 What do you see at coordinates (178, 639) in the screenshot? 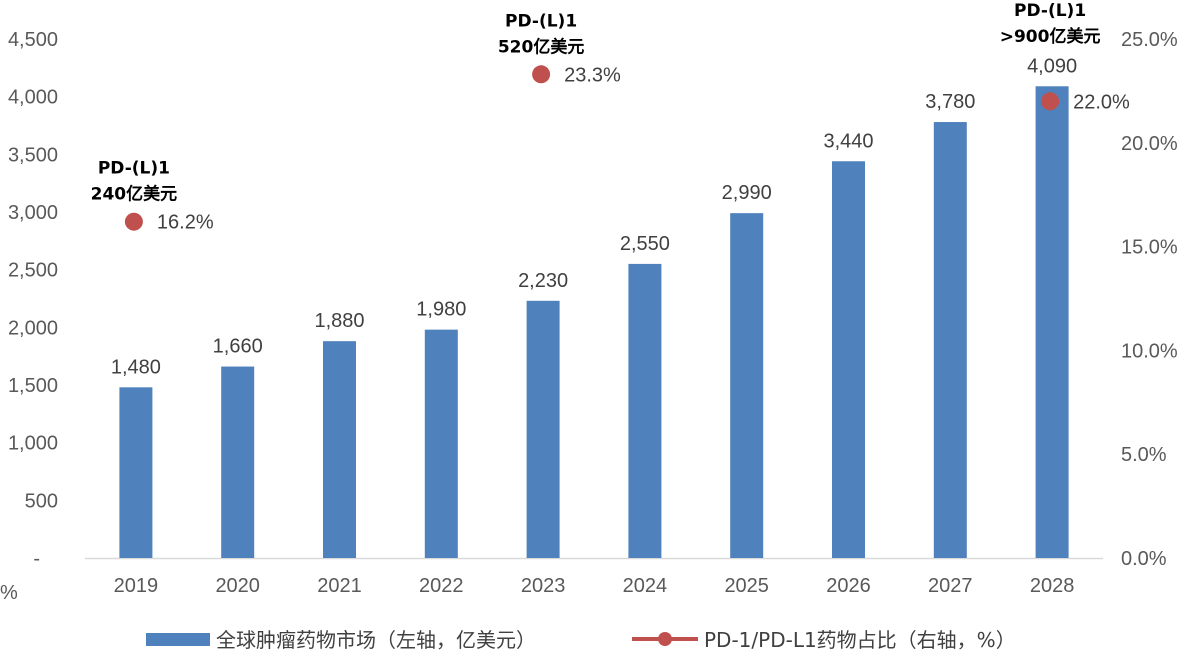
I see `legend-swatch-bar` at bounding box center [178, 639].